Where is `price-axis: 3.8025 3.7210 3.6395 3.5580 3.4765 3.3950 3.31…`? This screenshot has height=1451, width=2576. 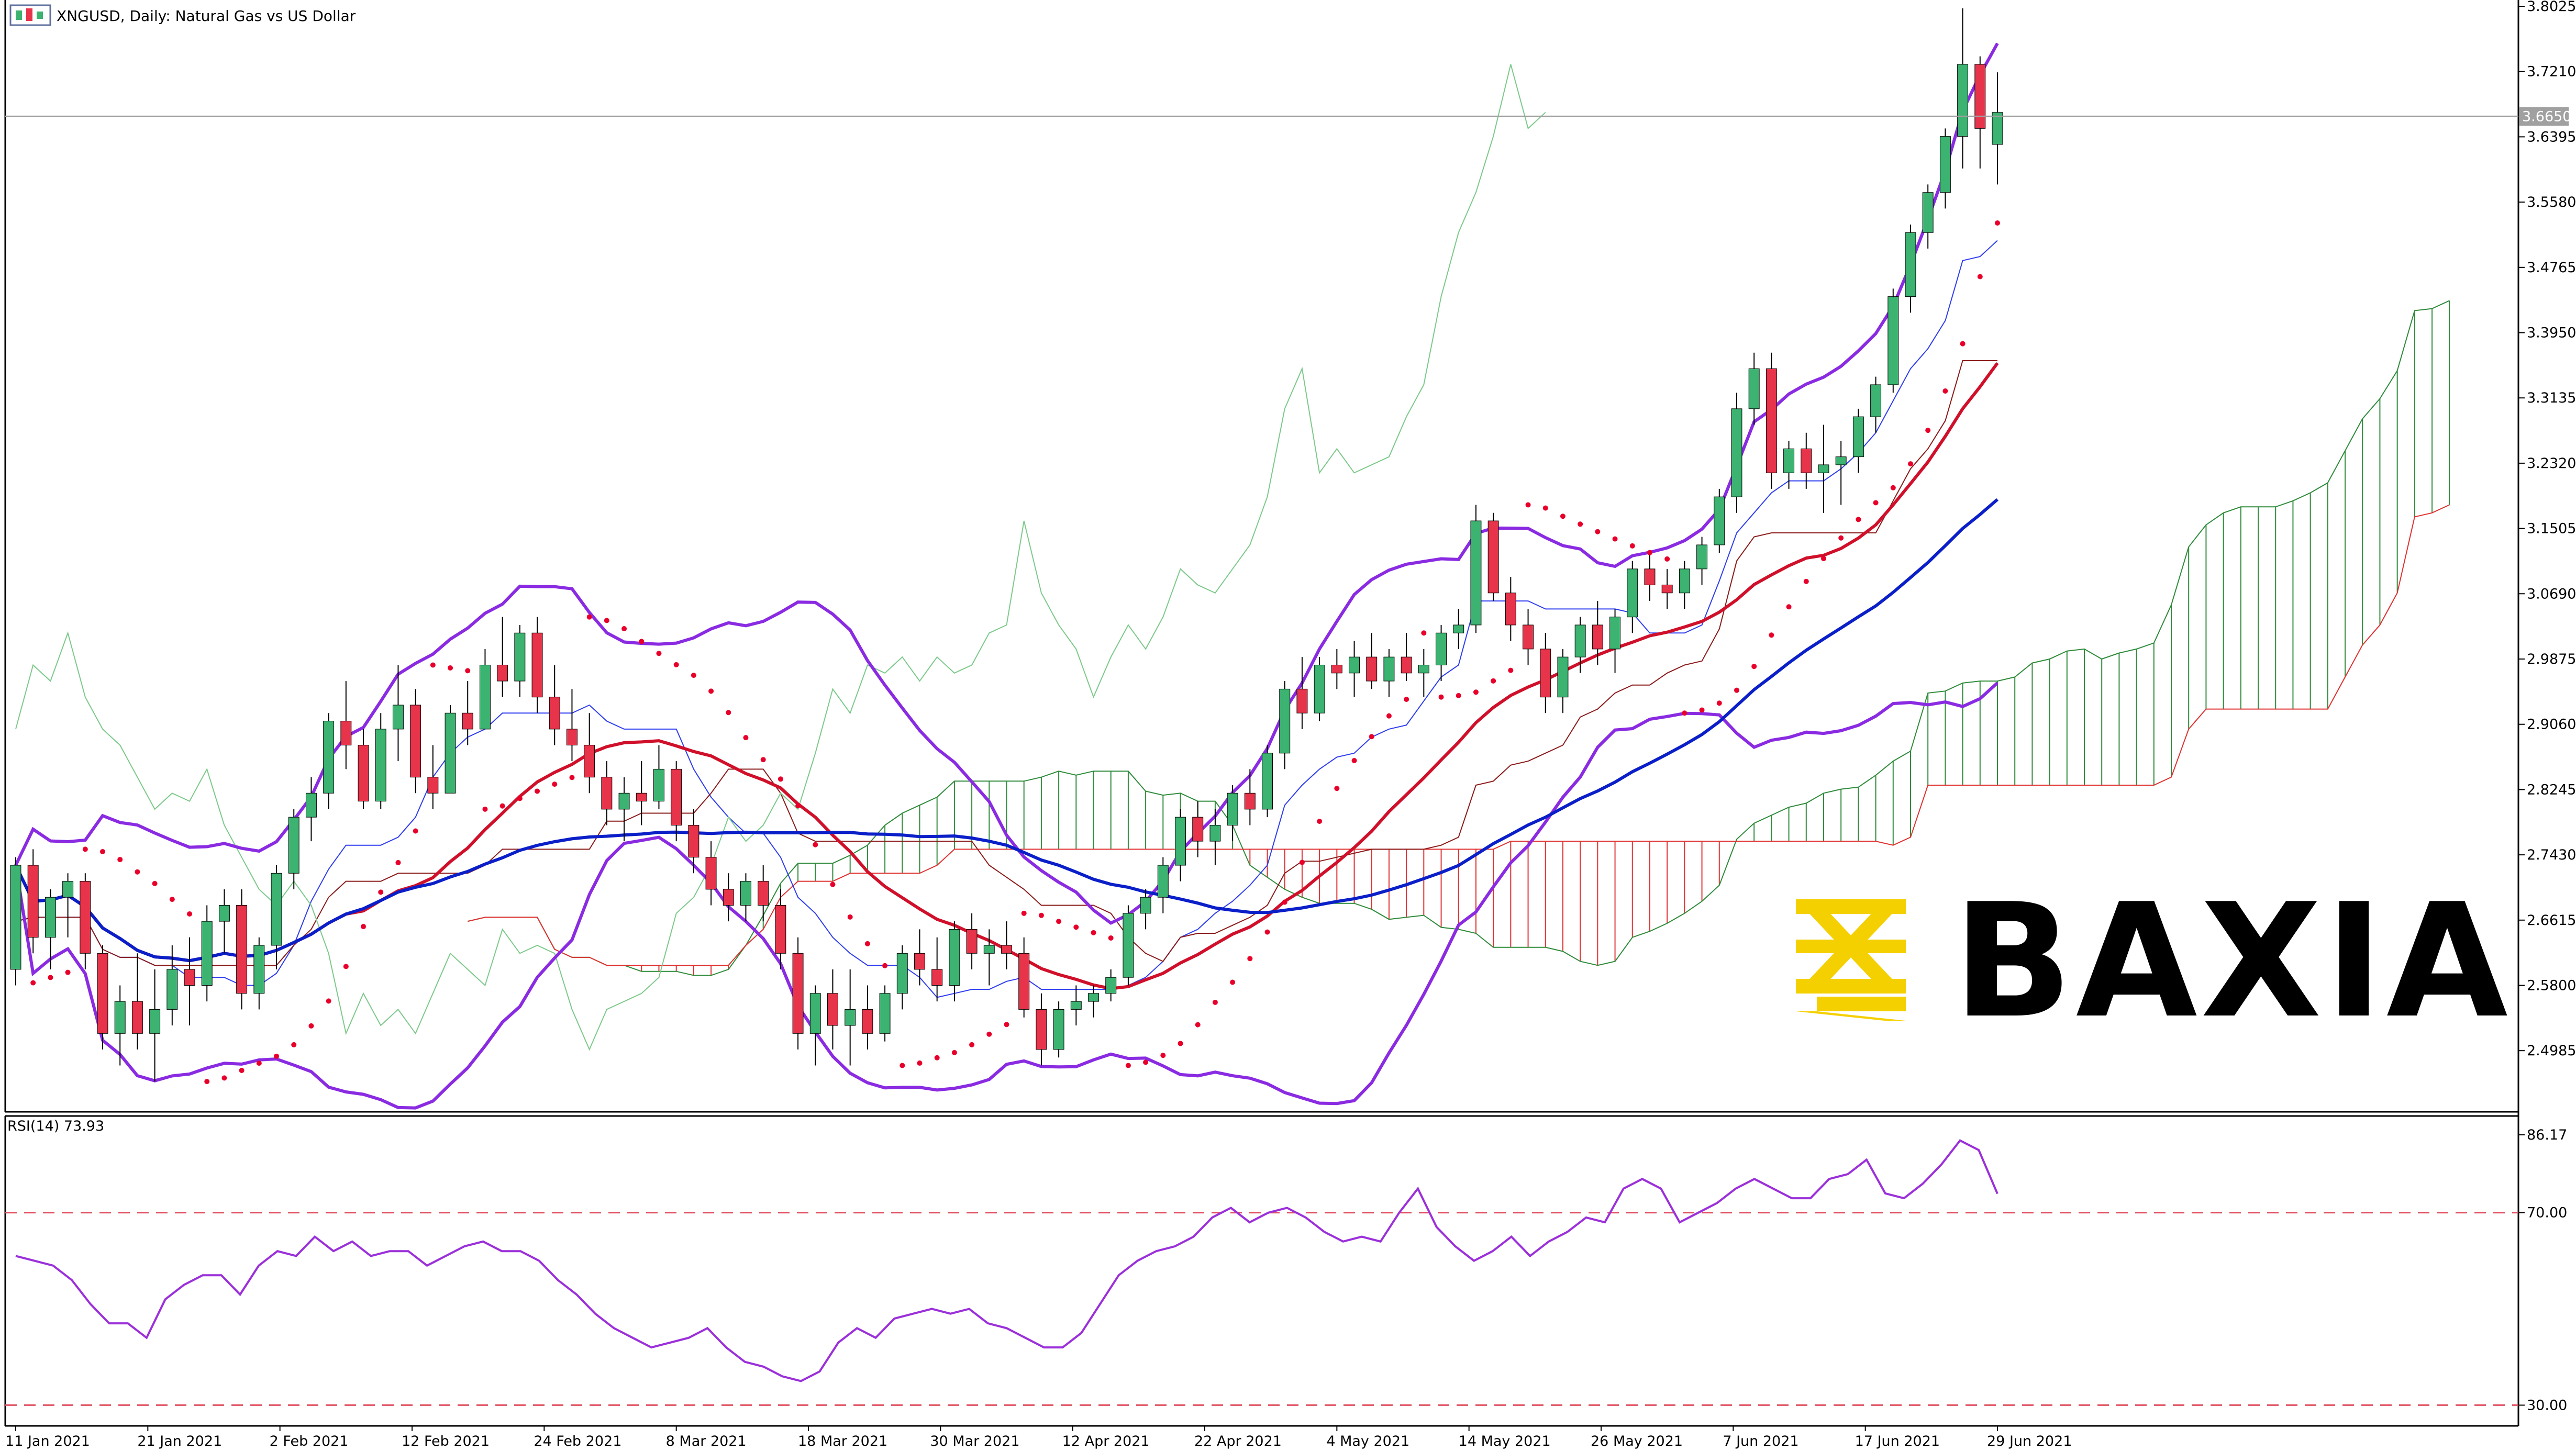 price-axis: 3.8025 3.7210 3.6395 3.5580 3.4765 3.3950 3.31… is located at coordinates (2547, 530).